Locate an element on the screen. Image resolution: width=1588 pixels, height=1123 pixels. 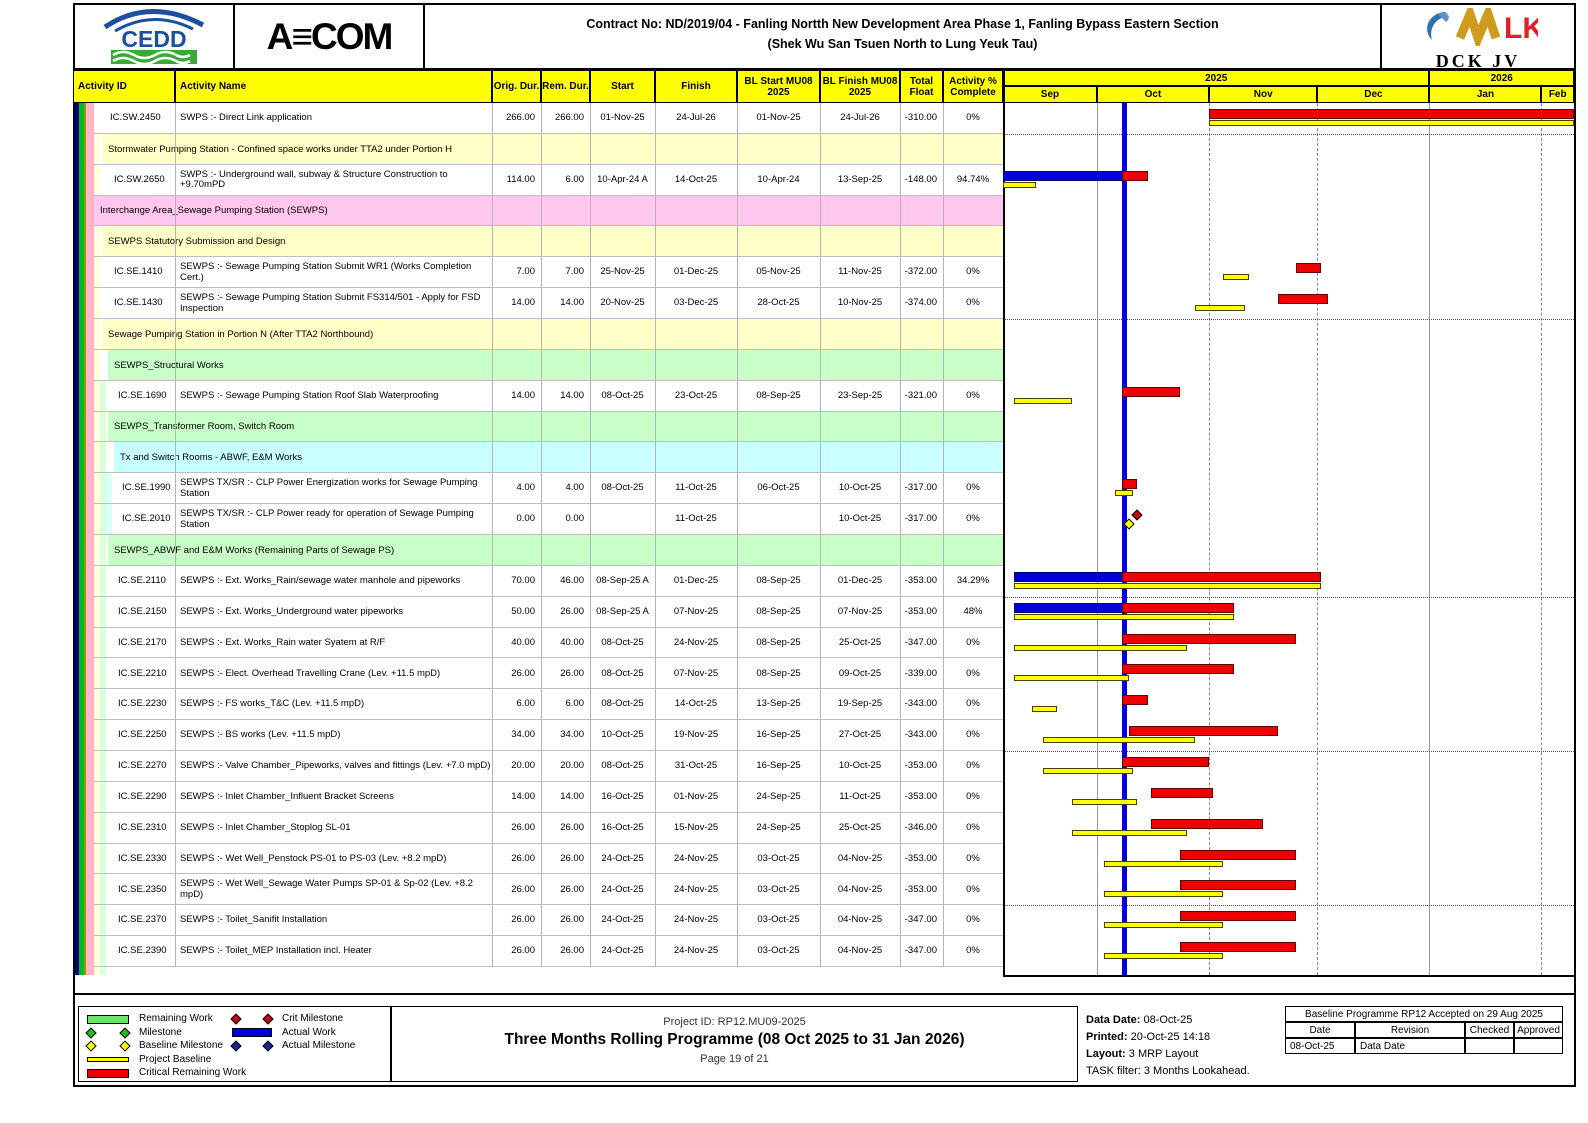
band-row-label: SEWPS_Structural Works is located at coordinates (169, 365).